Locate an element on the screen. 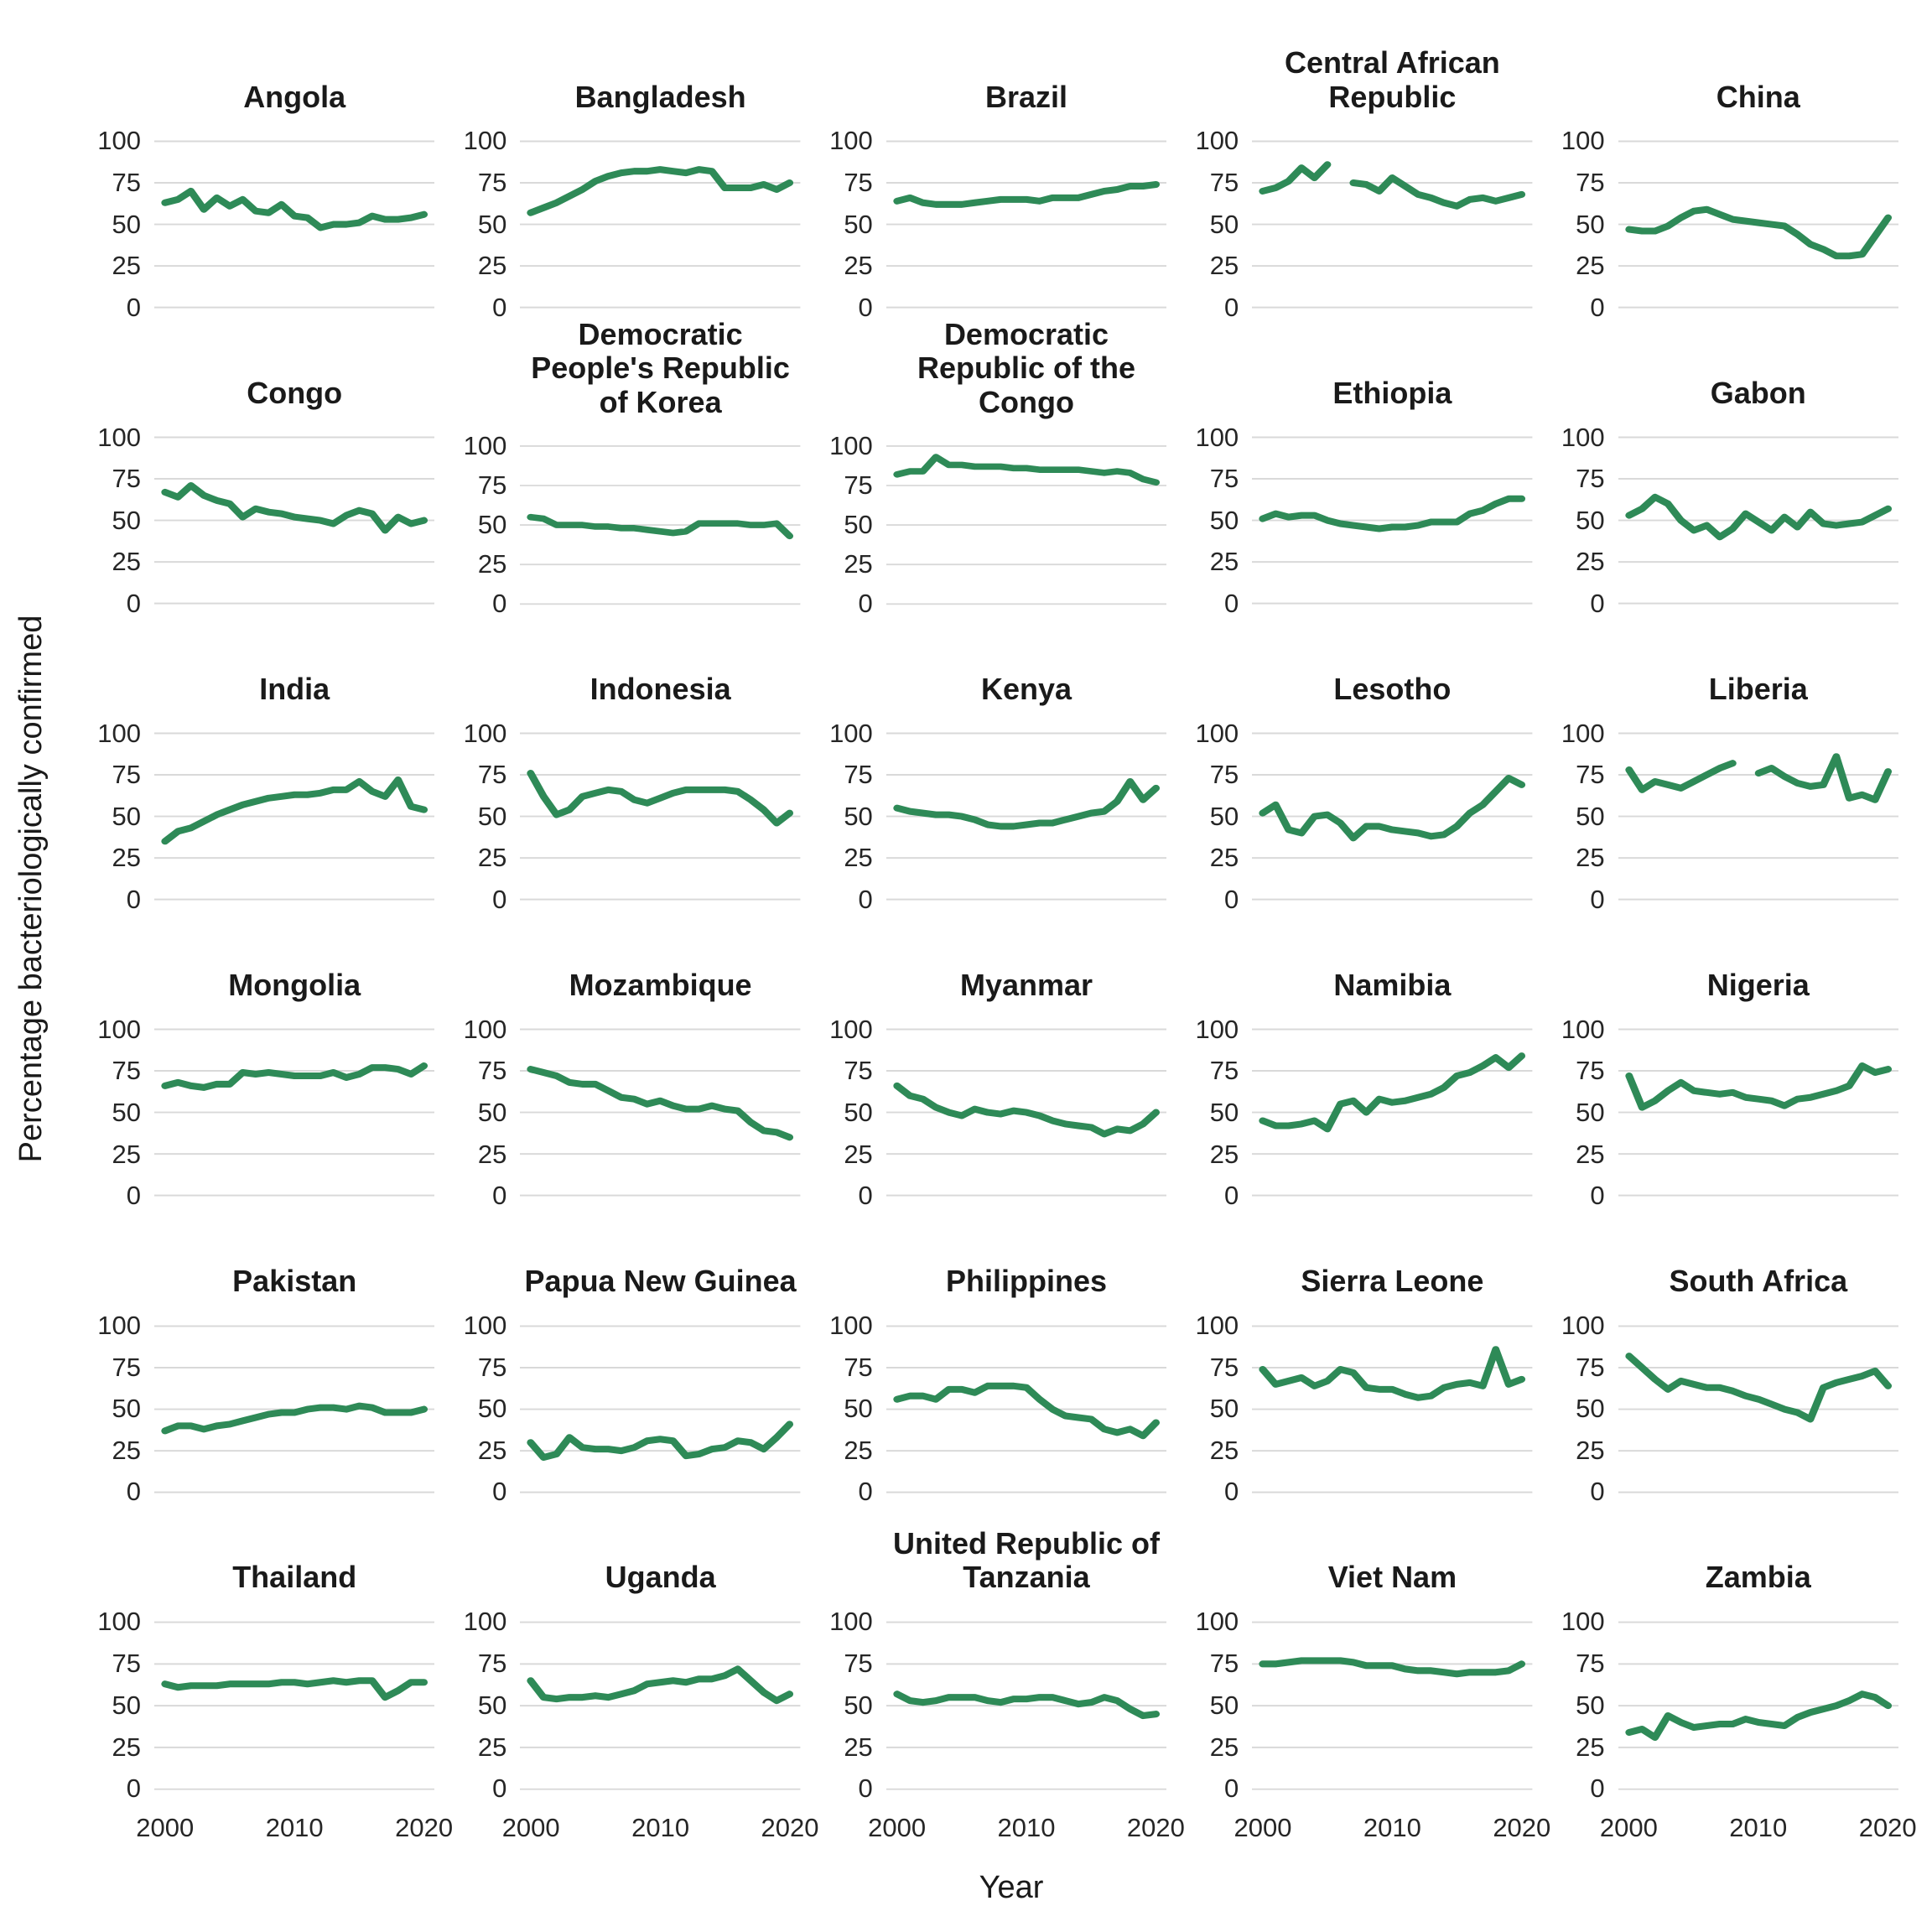  facet-title: Kenya is located at coordinates (1026, 688).